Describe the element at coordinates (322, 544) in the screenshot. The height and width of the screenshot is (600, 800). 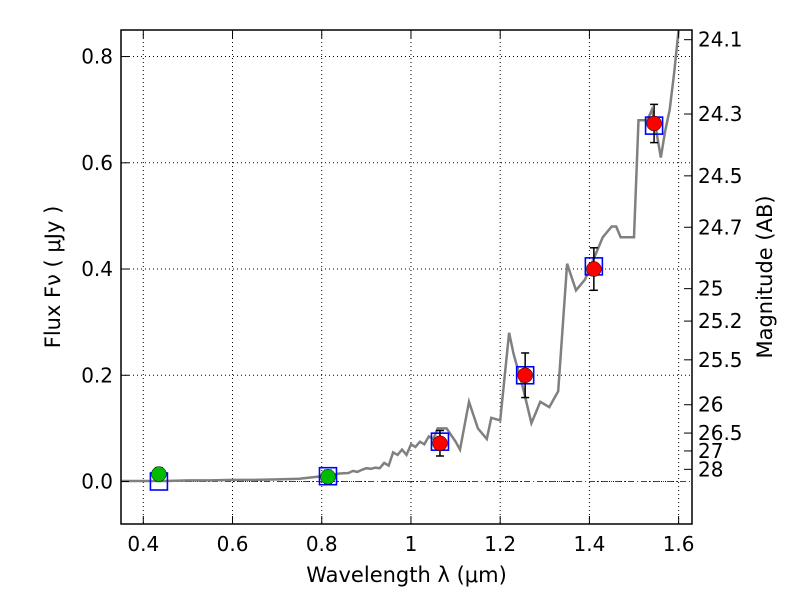
I see `x-tick-label: 0.8` at that location.